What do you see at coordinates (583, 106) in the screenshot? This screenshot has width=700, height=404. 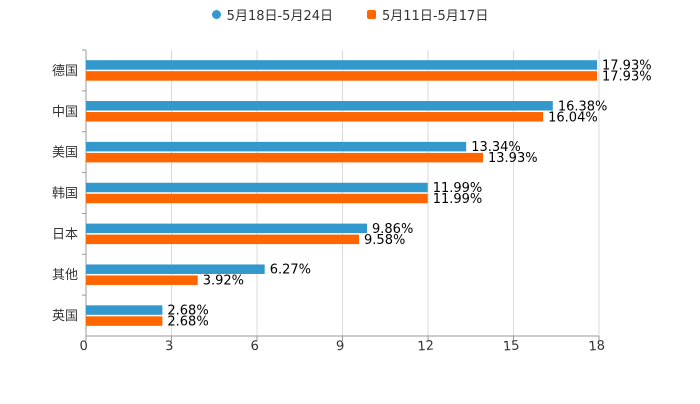 I see `data-label-series-1-1: 16.38%` at bounding box center [583, 106].